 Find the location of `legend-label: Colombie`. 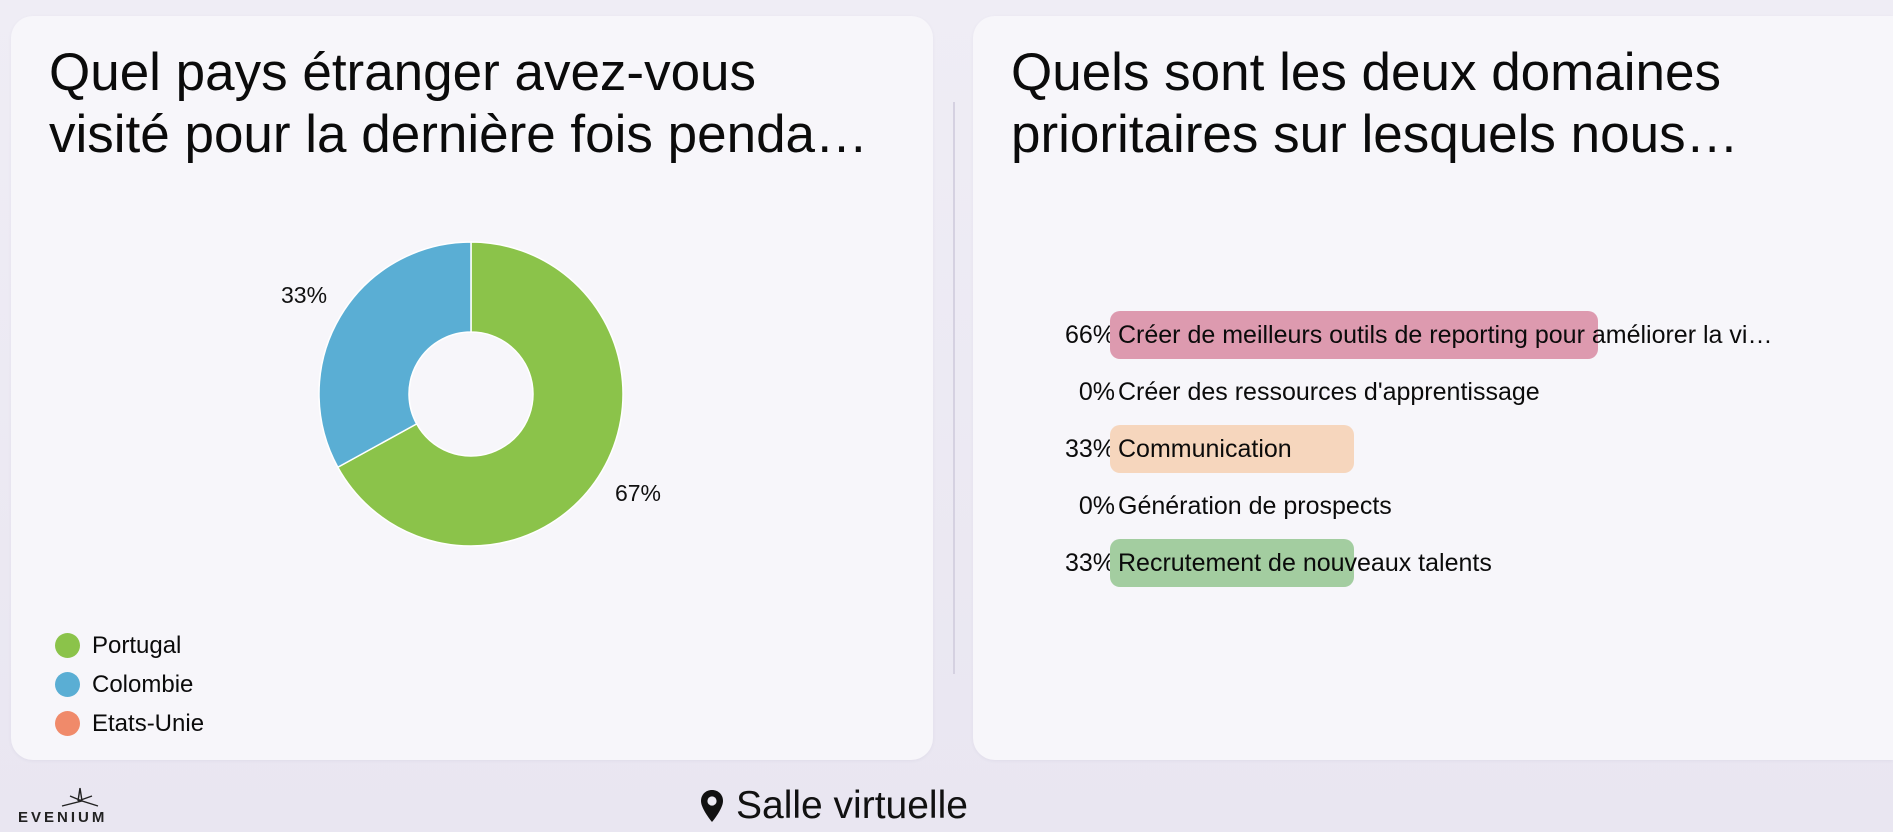

legend-label: Colombie is located at coordinates (143, 684).